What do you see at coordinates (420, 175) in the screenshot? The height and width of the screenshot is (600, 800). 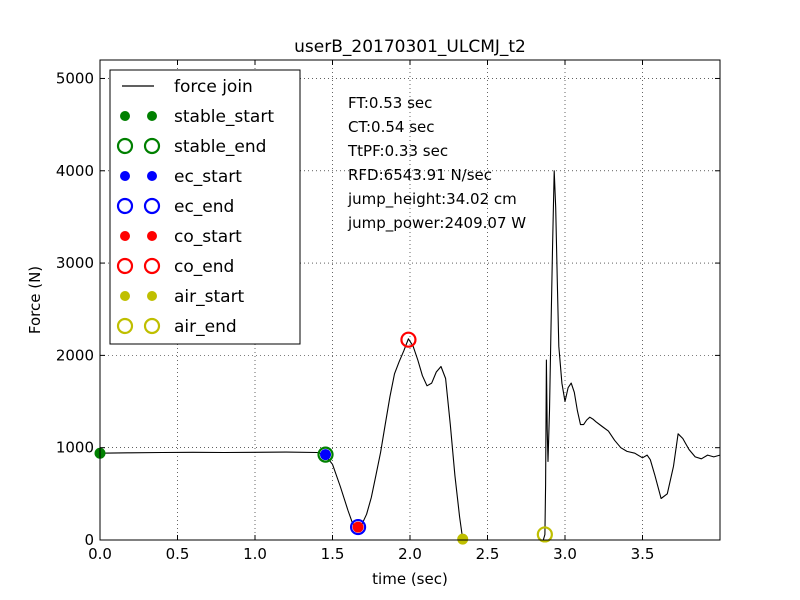 I see `stat-annotation: RFD:6543.91 N/sec` at bounding box center [420, 175].